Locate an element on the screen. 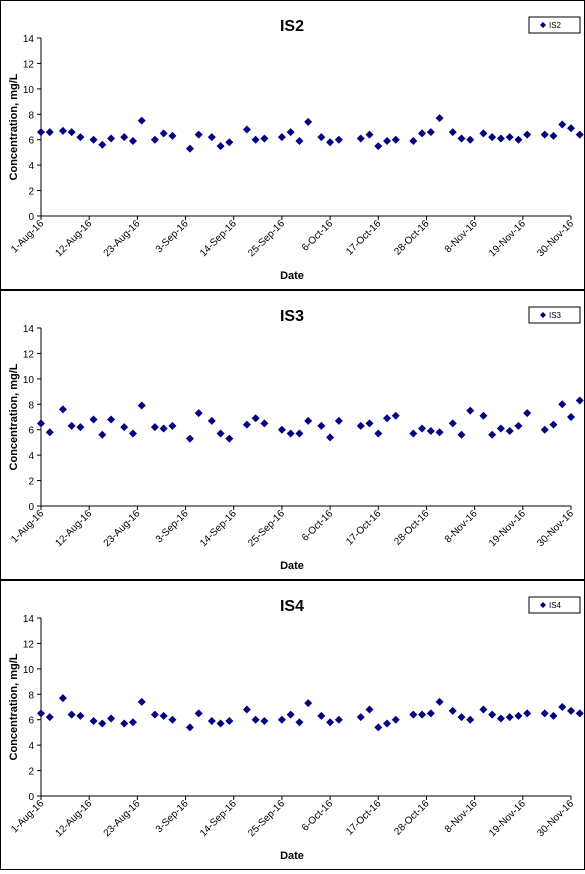 This screenshot has height=874, width=585. y-tick-label: 8 is located at coordinates (31, 695).